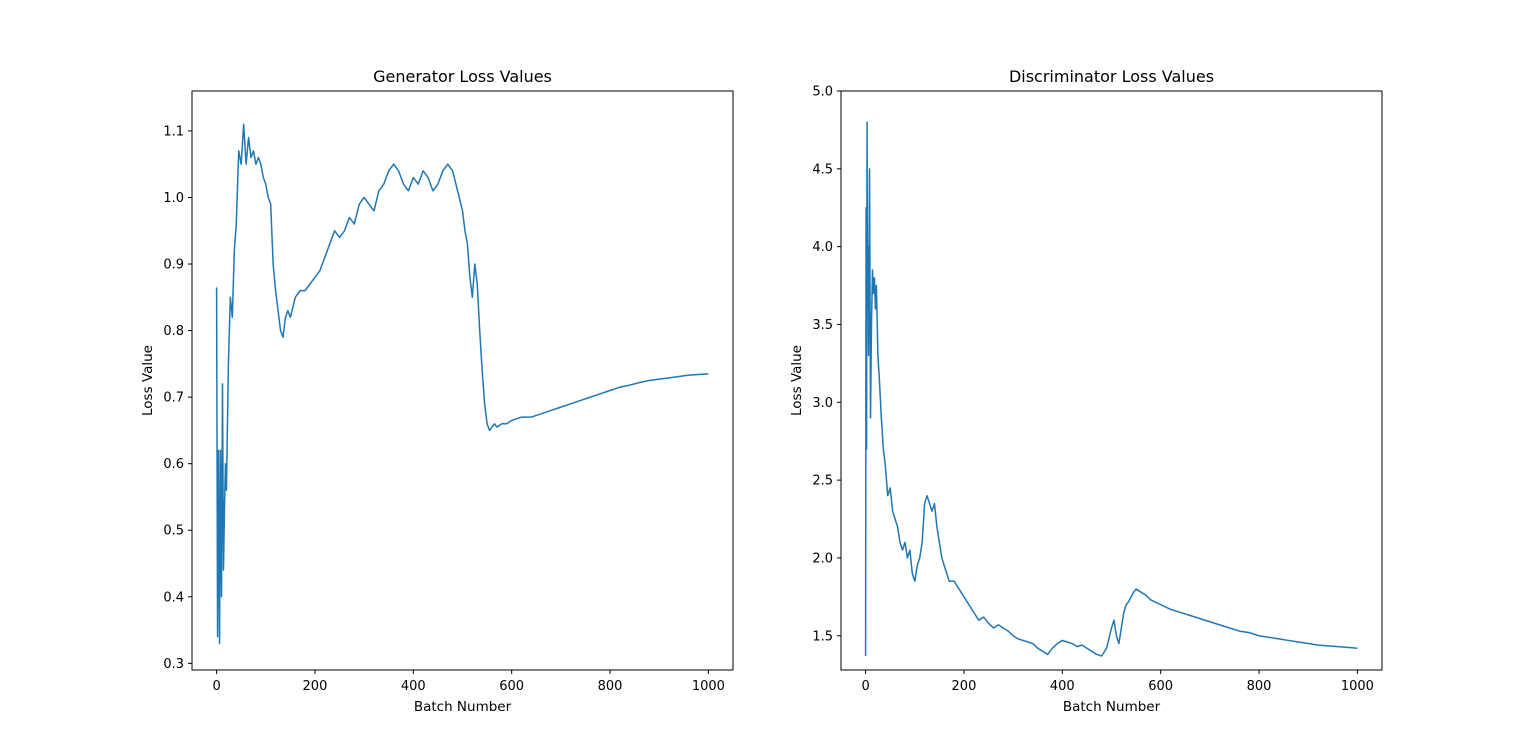  What do you see at coordinates (173, 664) in the screenshot?
I see `y-tick-label: 0.3` at bounding box center [173, 664].